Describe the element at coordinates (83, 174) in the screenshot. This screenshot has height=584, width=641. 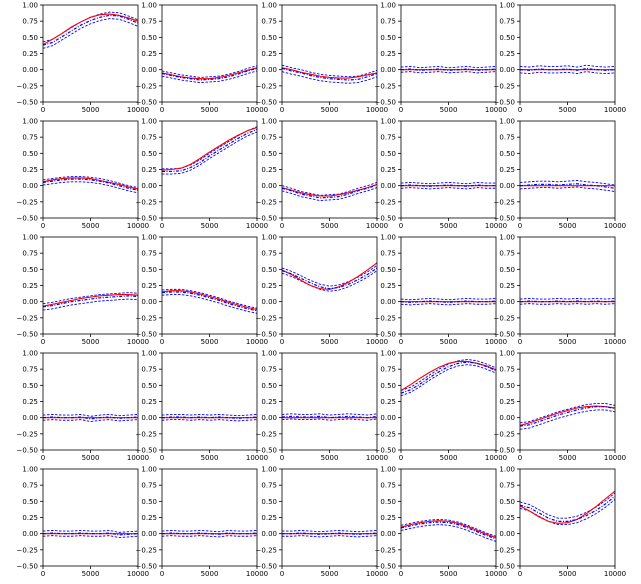
I see `panel-r1-c0: −0.50 −0.25 0.00 0.25 0.50 0.75 1.00 0 5000 10000` at that location.